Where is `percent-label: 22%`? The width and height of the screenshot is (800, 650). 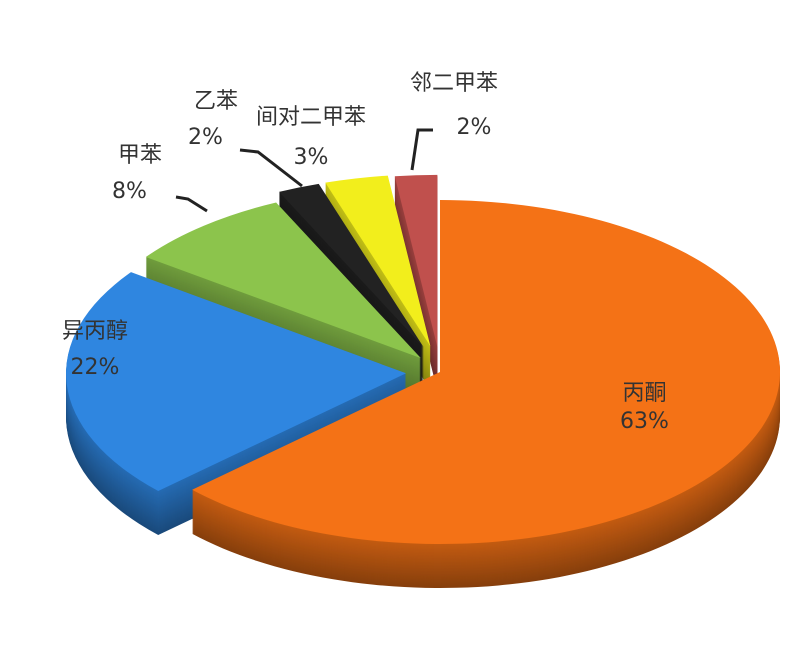 percent-label: 22% is located at coordinates (95, 367).